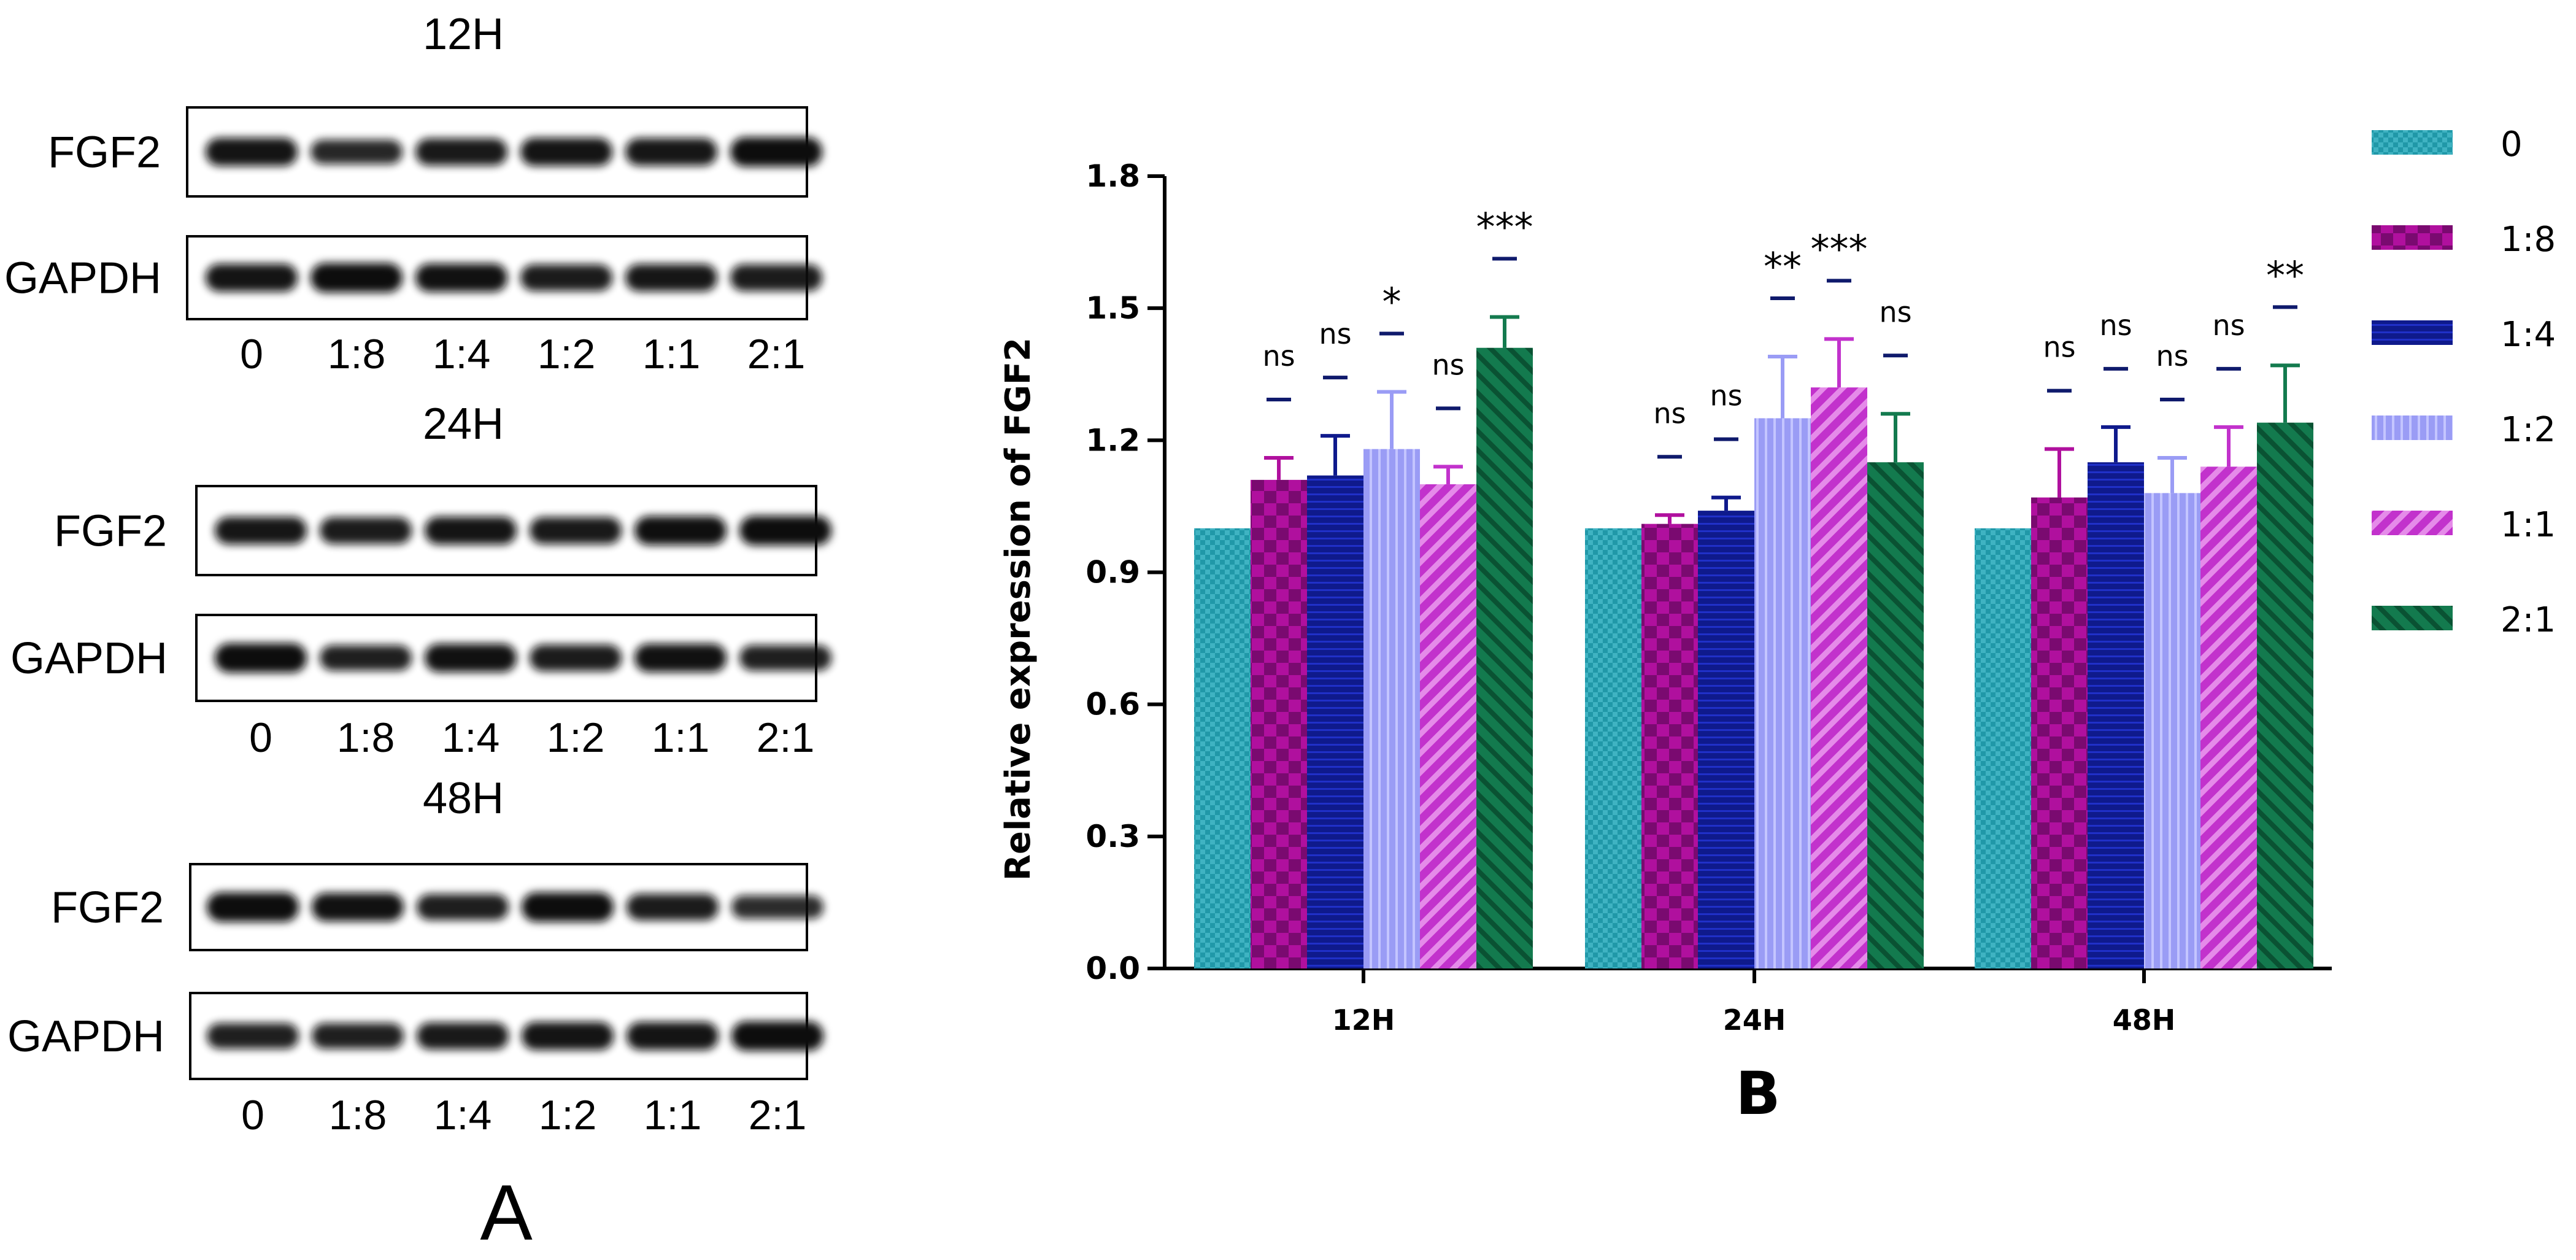  I want to click on y-tick-label: 1.5, so click(1113, 308).